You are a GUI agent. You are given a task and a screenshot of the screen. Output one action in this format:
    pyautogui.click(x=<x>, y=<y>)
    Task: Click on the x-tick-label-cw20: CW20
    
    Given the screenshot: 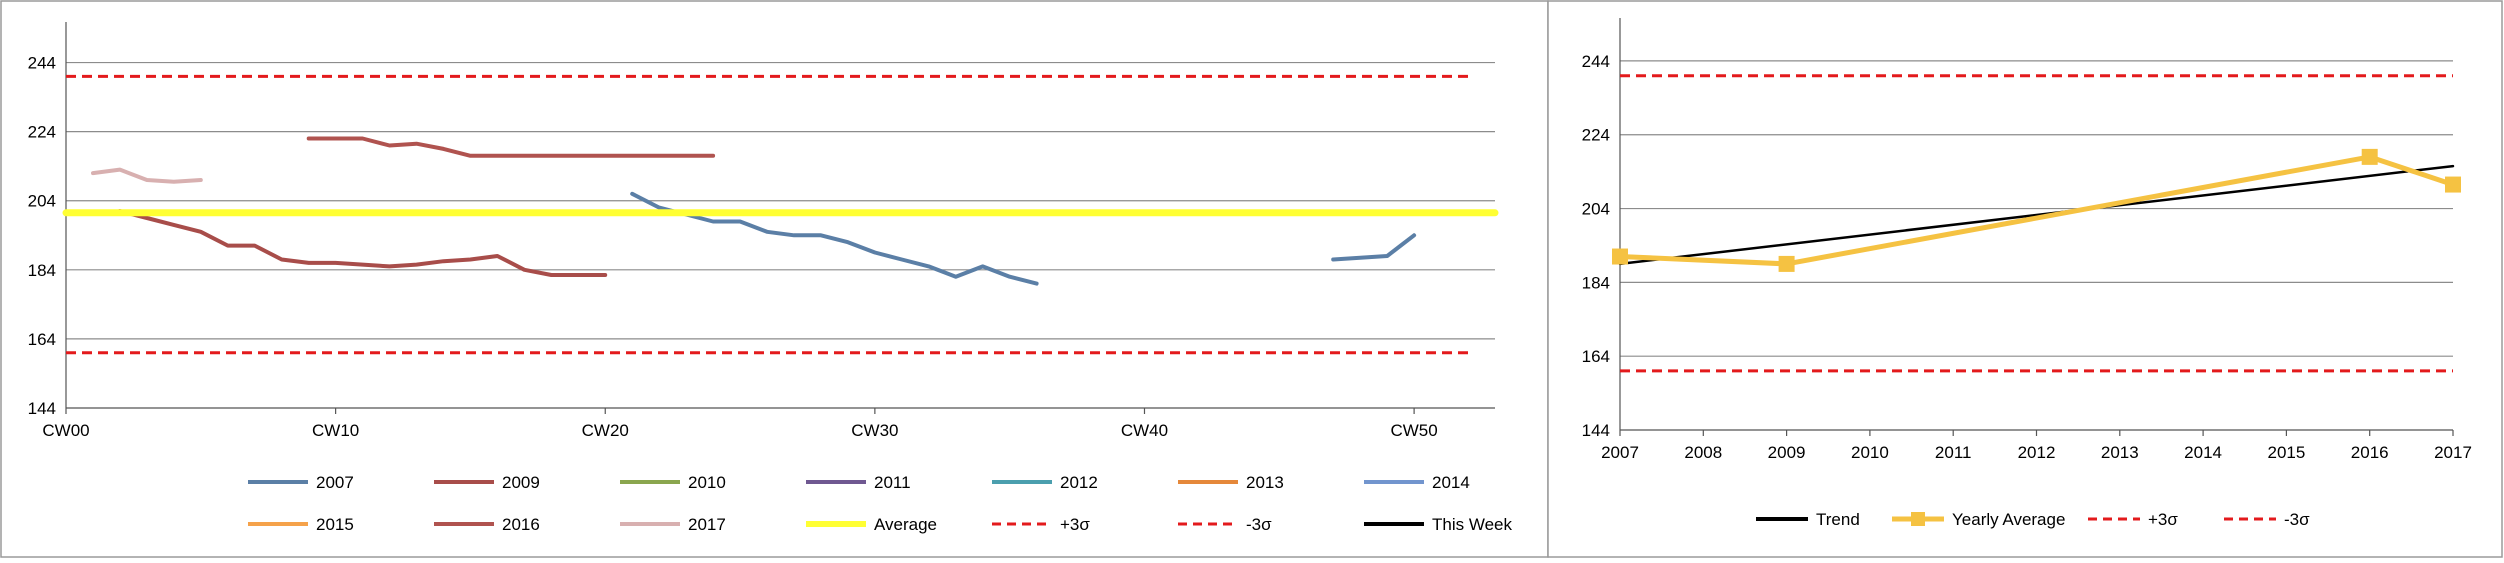 What is the action you would take?
    pyautogui.click(x=605, y=430)
    